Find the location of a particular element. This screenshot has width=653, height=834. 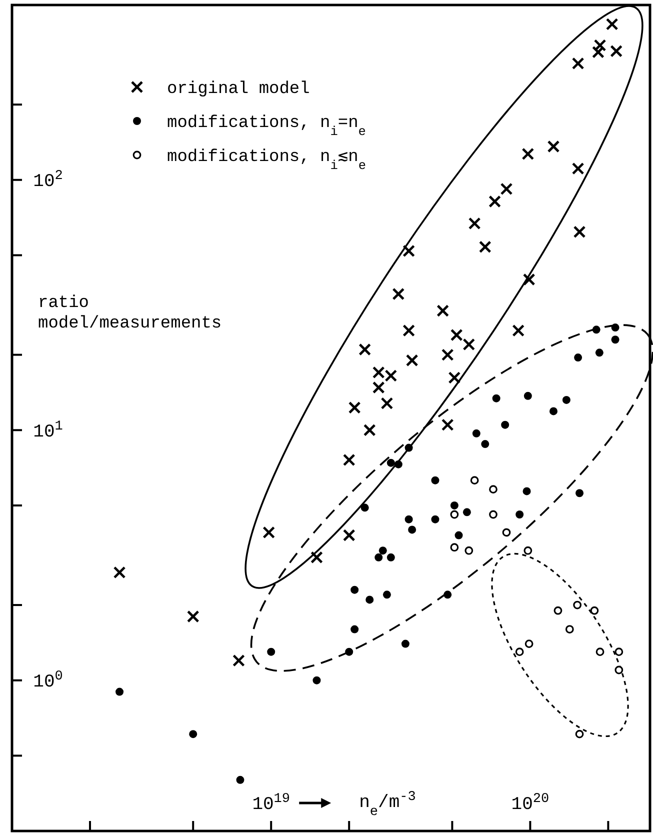

x-tick-label: 10$^{19}$ is located at coordinates (271, 803).